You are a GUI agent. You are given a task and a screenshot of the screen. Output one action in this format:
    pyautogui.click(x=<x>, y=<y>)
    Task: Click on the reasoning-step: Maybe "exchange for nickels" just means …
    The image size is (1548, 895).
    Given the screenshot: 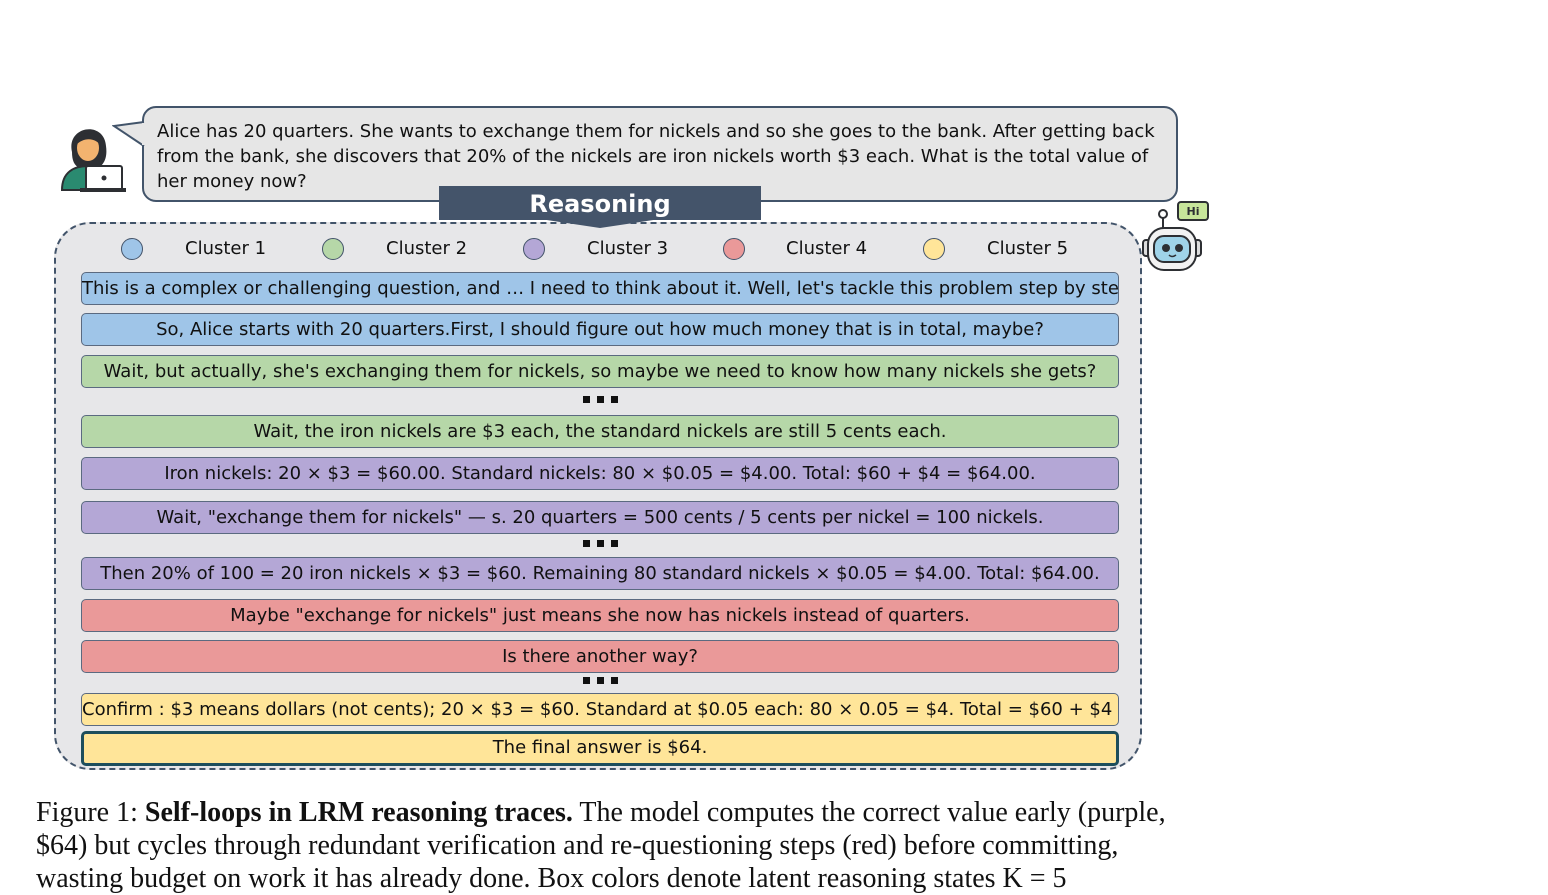 What is the action you would take?
    pyautogui.click(x=600, y=615)
    